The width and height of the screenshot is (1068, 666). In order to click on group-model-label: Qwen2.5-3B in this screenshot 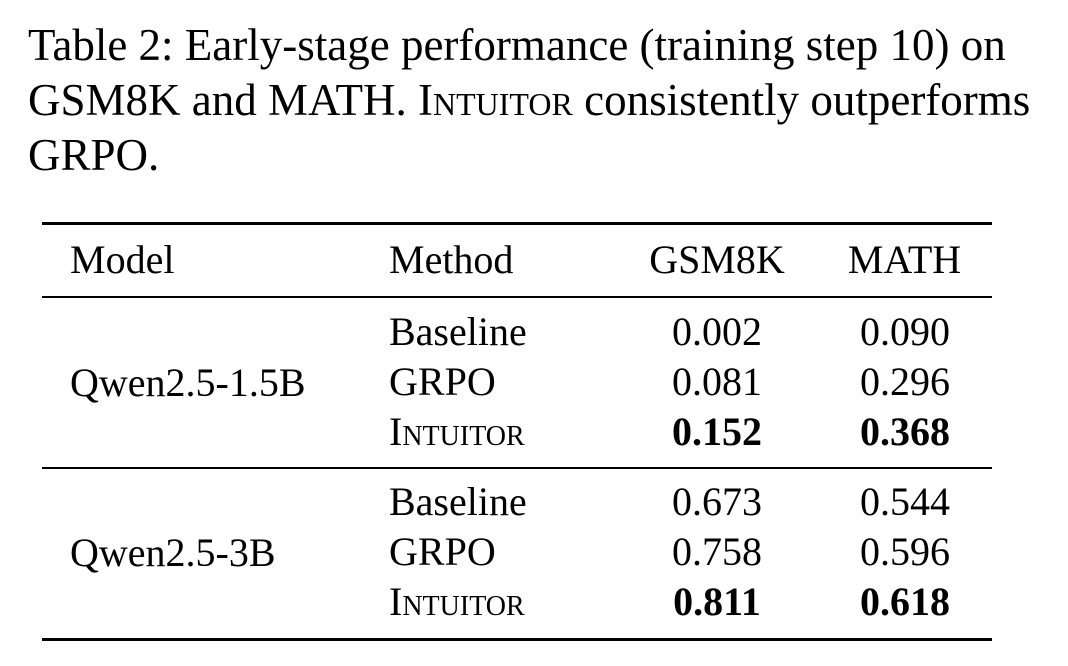, I will do `click(173, 552)`.